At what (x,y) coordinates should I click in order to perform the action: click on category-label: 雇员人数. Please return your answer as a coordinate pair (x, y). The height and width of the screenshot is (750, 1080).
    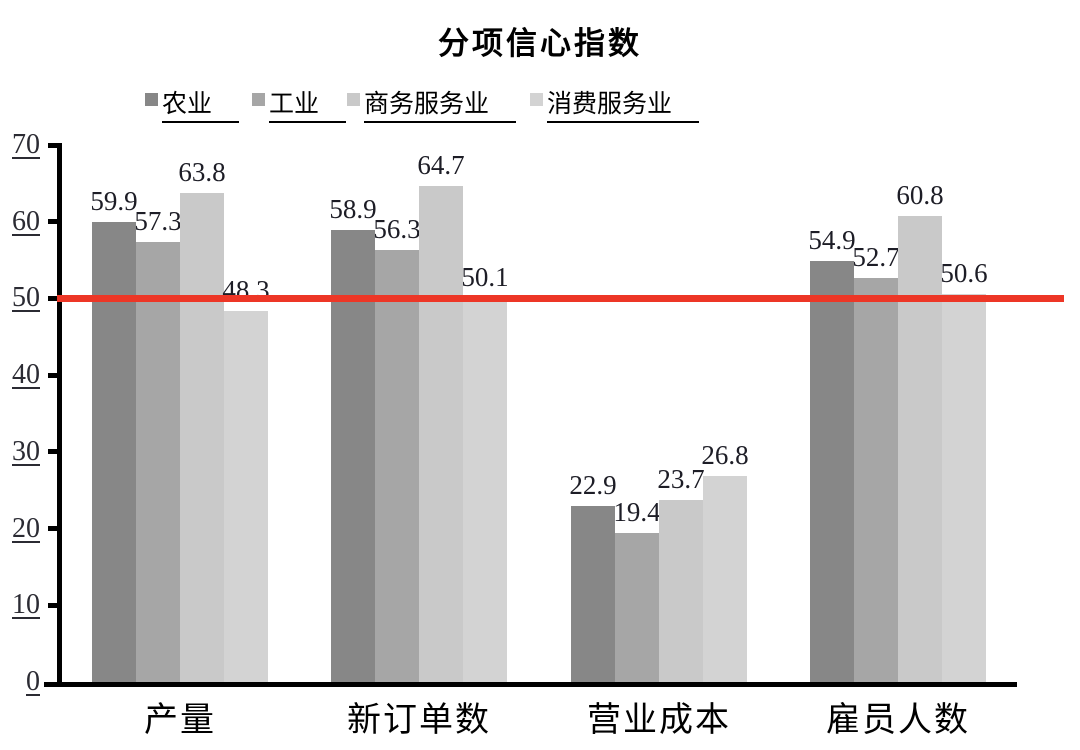
    Looking at the image, I should click on (898, 720).